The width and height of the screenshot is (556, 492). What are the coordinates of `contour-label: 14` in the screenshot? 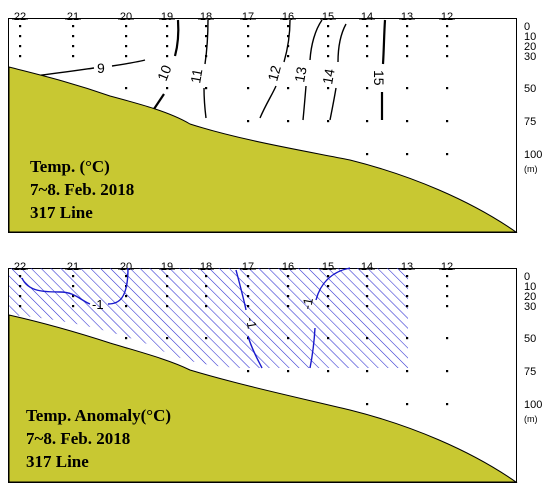 It's located at (328, 76).